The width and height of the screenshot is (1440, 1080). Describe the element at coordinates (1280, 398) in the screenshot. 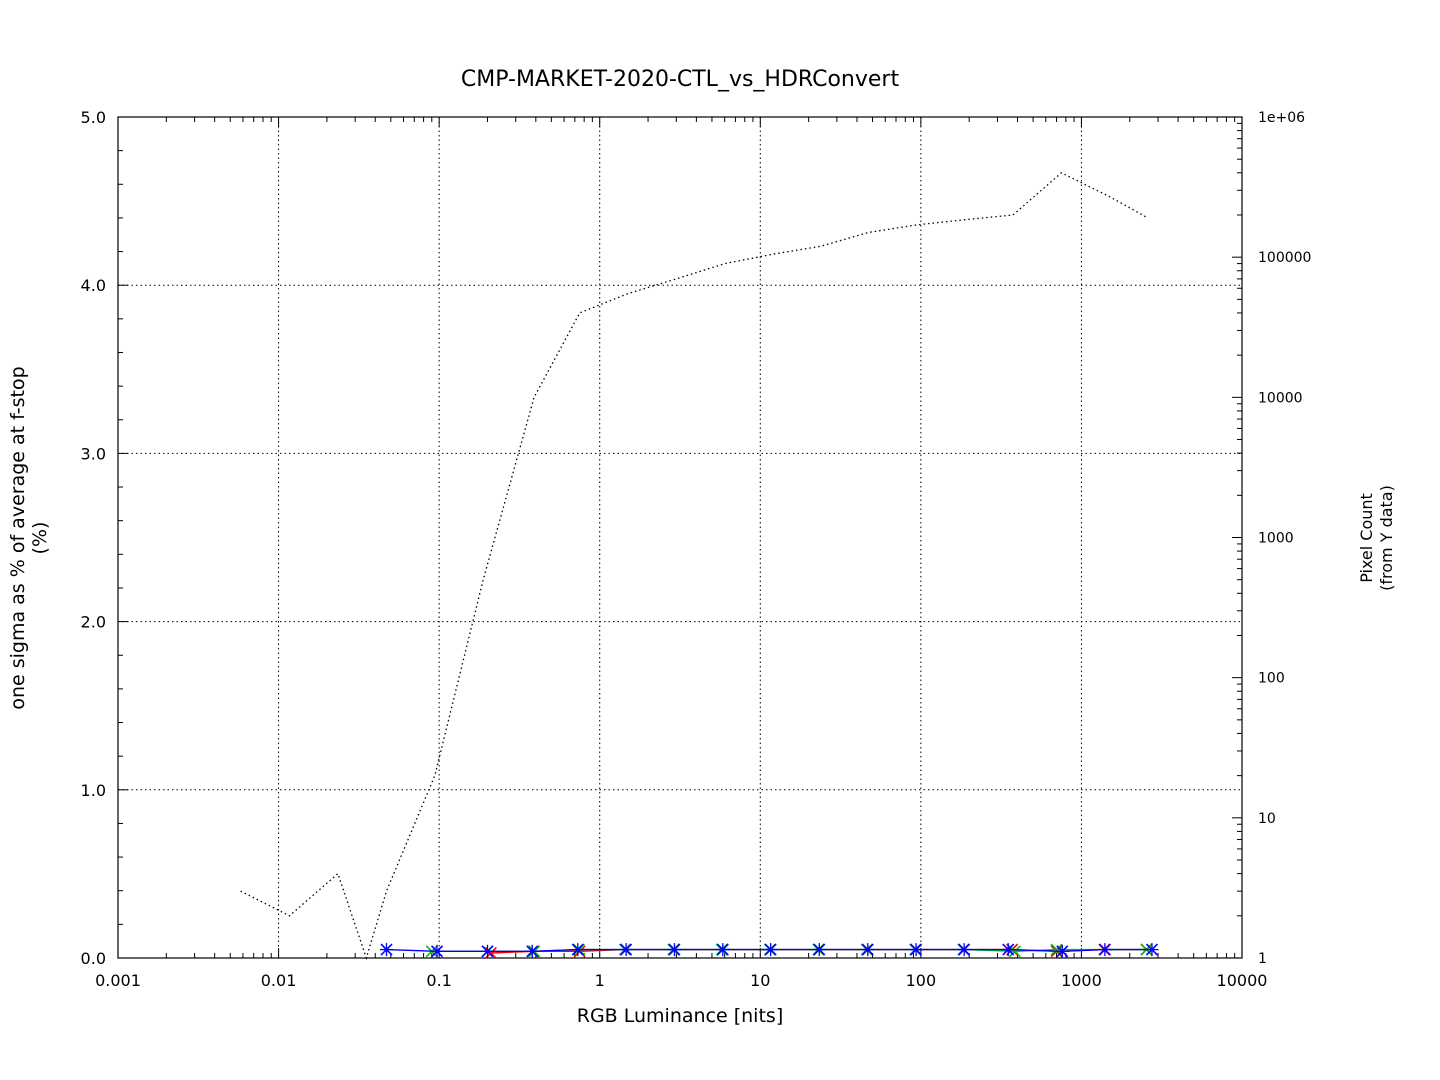

I see `y2-tick-label: 10000` at that location.